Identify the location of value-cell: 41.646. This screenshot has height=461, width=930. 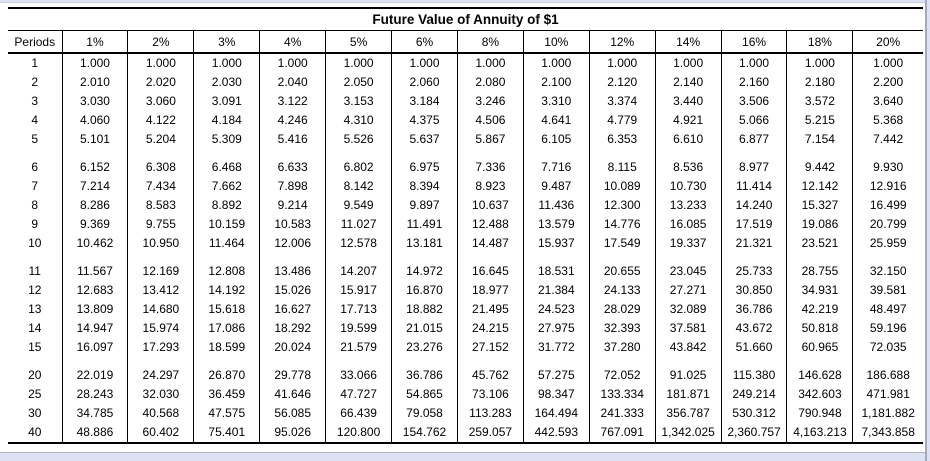
(293, 394).